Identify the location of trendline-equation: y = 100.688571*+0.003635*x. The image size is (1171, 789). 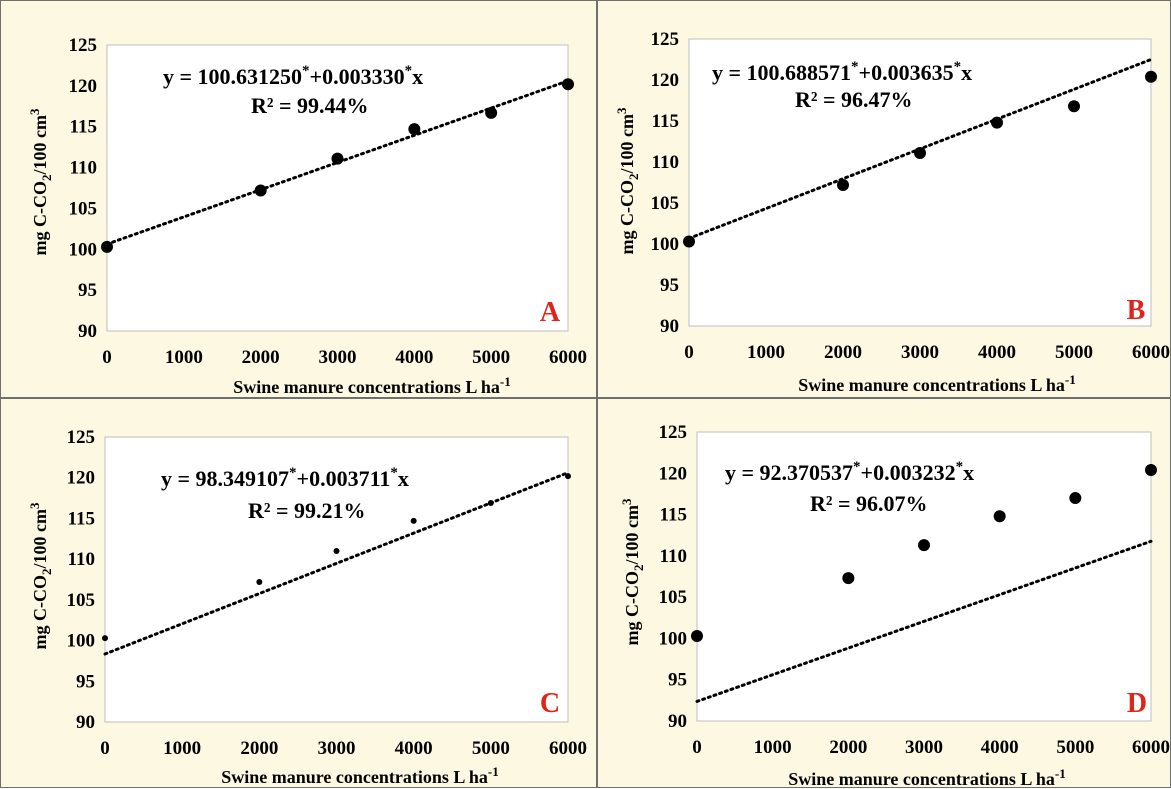
(842, 72).